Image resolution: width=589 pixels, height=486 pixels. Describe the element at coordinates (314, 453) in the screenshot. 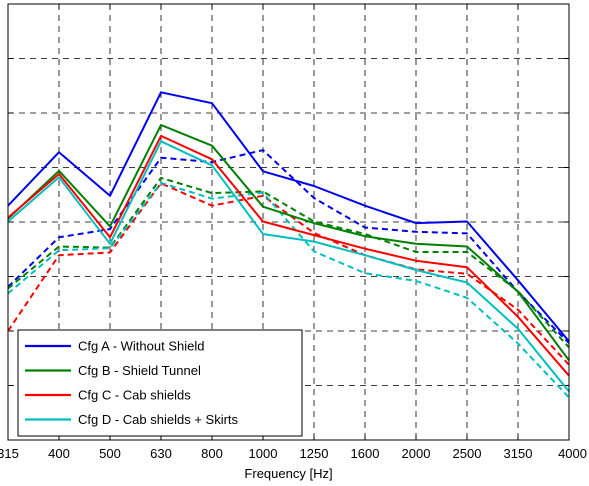

I see `x-tick-label: 1250` at that location.